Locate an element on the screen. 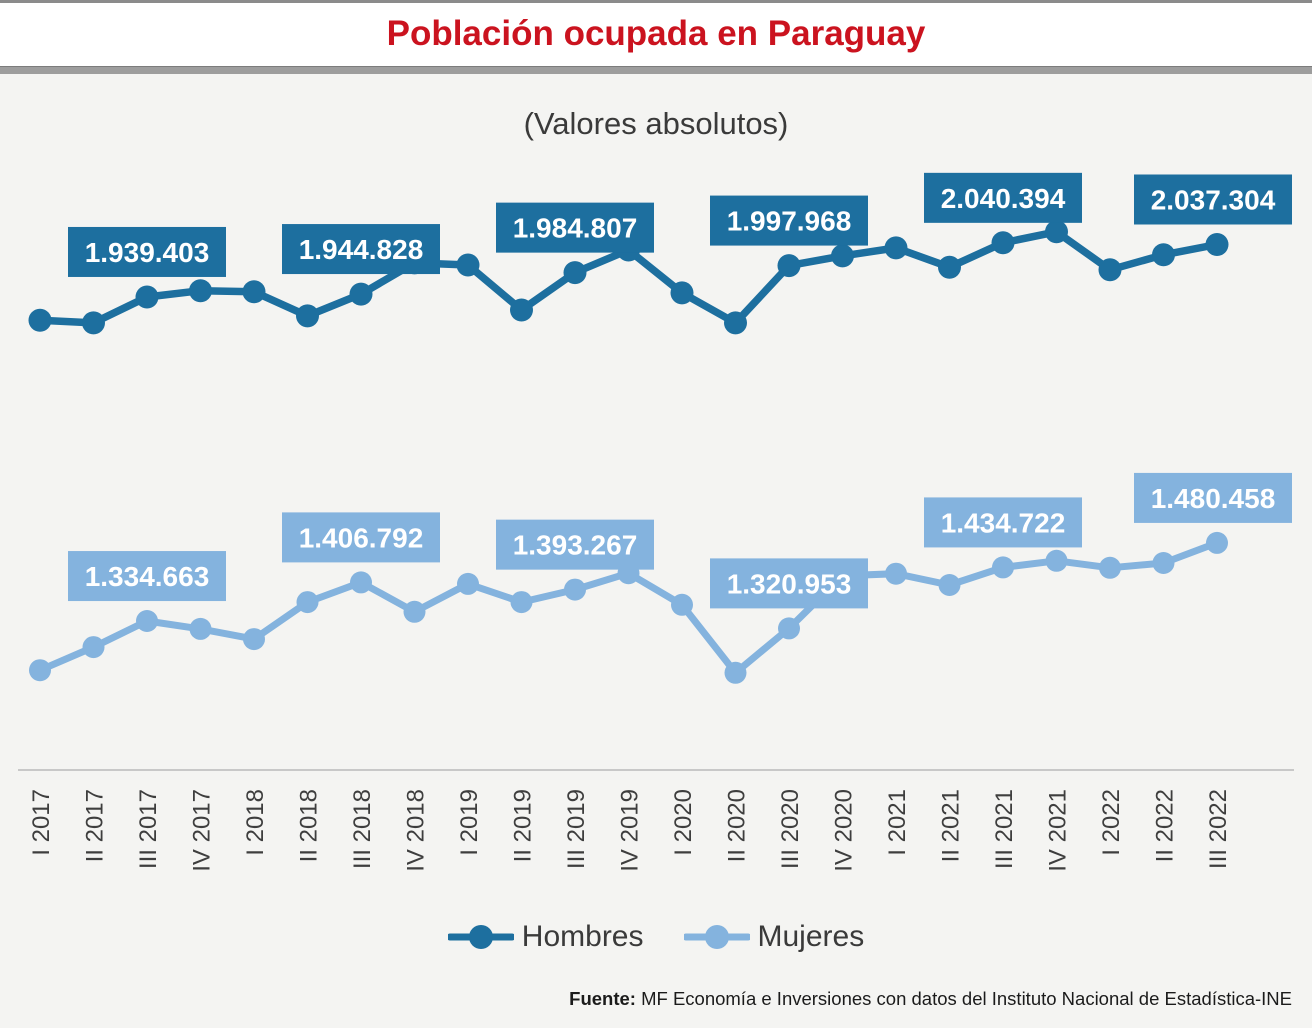 This screenshot has width=1312, height=1028. data-label-hombres: 1.944.828 is located at coordinates (361, 249).